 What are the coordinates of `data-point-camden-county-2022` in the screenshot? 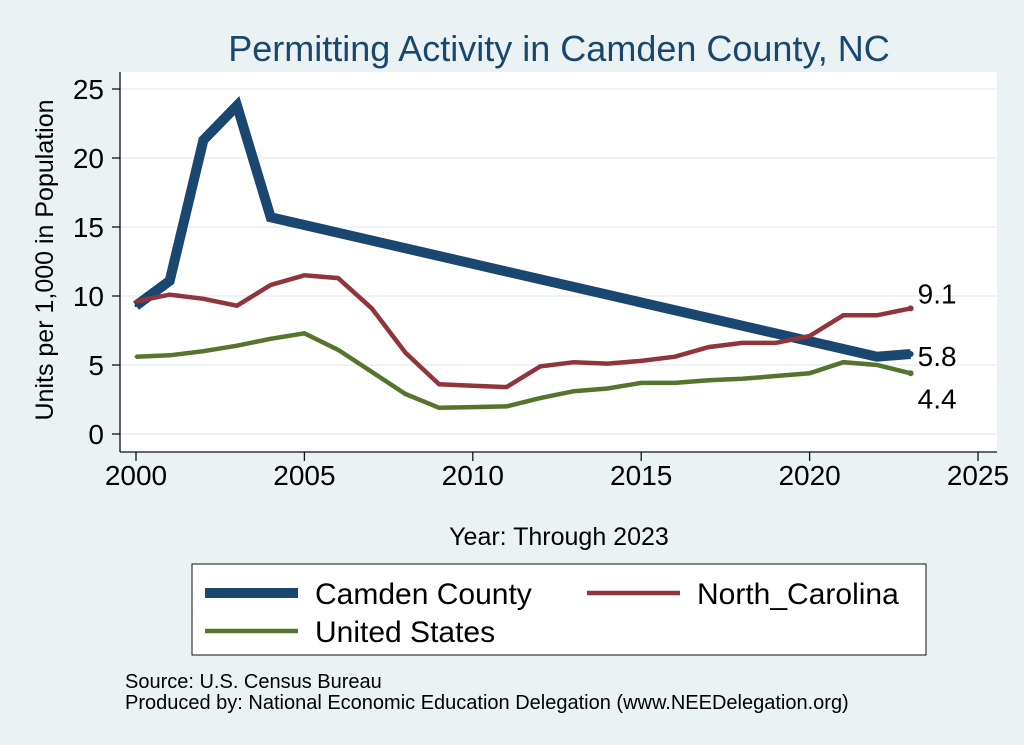 It's located at (877, 357).